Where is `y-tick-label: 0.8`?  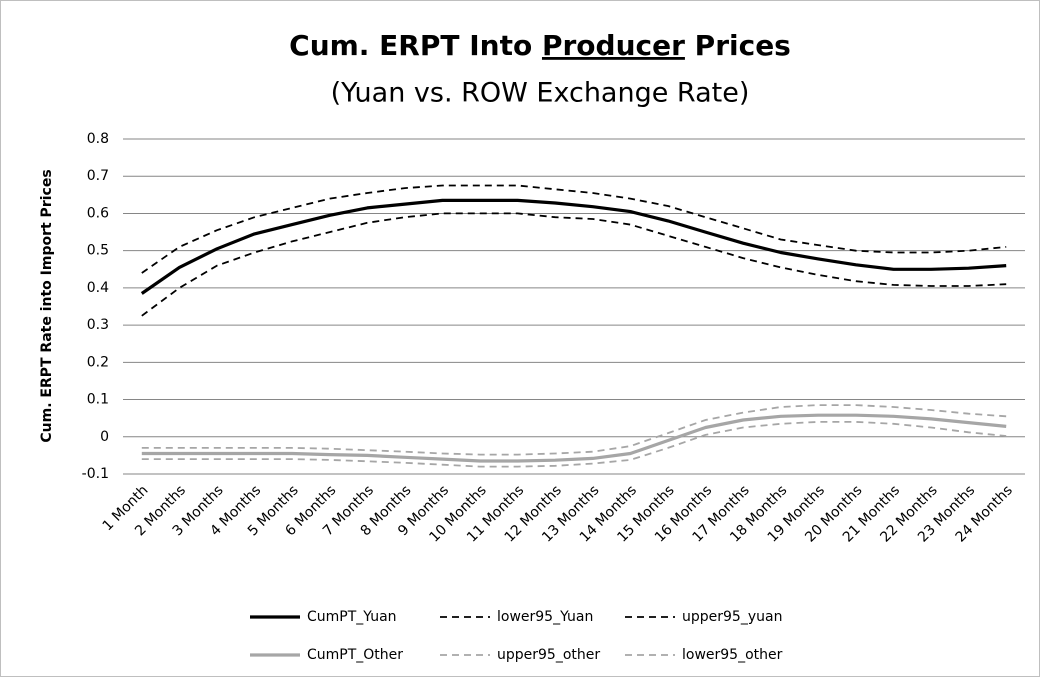 y-tick-label: 0.8 is located at coordinates (98, 139).